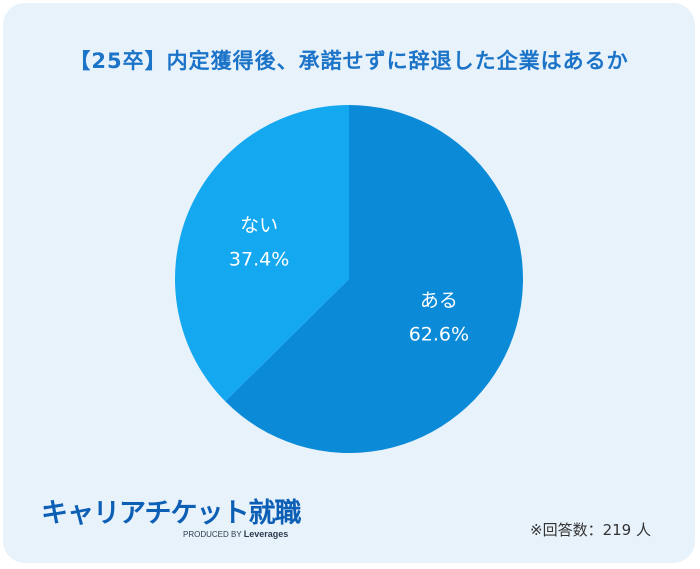 The image size is (700, 569). Describe the element at coordinates (266, 534) in the screenshot. I see `company-name: Leverages` at that location.